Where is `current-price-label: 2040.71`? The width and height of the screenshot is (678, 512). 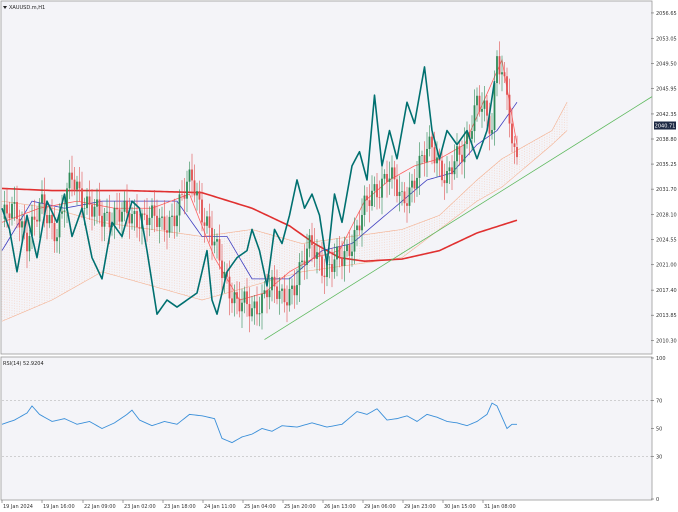 current-price-label: 2040.71 is located at coordinates (665, 127).